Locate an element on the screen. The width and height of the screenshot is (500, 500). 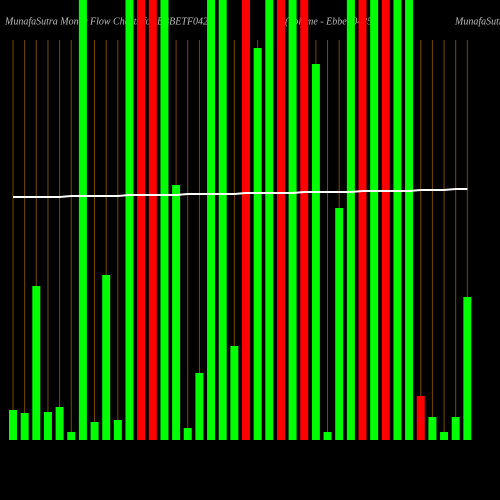
chart-subtitle: (Volume - Ebbetf0425) is located at coordinates (330, 21).